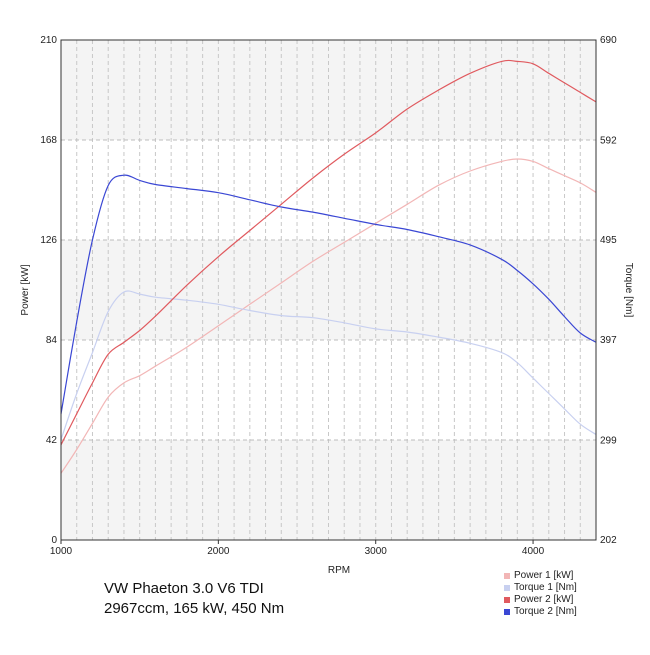 Image resolution: width=650 pixels, height=655 pixels. I want to click on x-tick-label: 4000, so click(533, 551).